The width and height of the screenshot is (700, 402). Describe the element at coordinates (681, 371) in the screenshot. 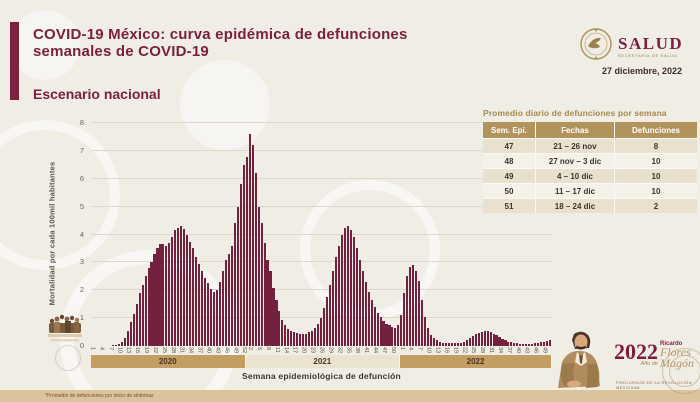

I see `government-seal-icon` at that location.